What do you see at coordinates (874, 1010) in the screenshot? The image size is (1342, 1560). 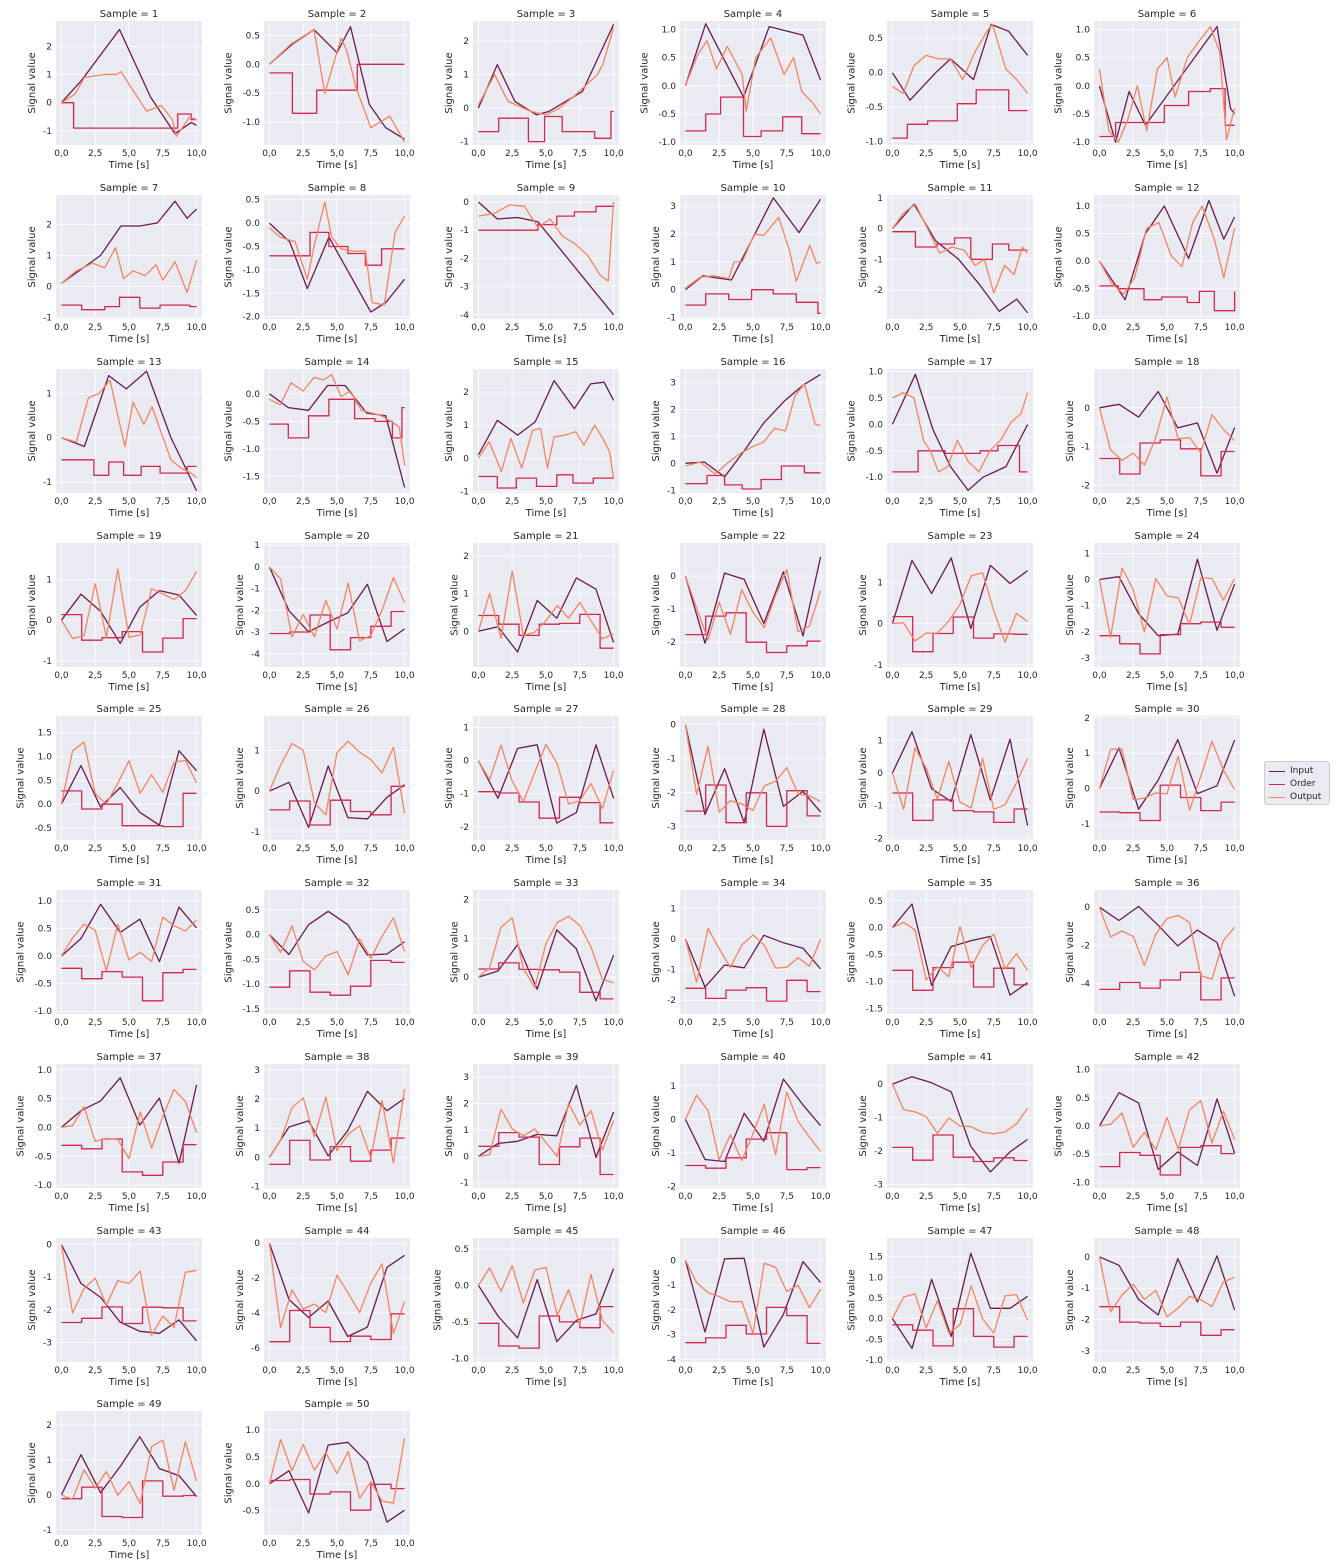 I see `y-tick-label: -1.5` at bounding box center [874, 1010].